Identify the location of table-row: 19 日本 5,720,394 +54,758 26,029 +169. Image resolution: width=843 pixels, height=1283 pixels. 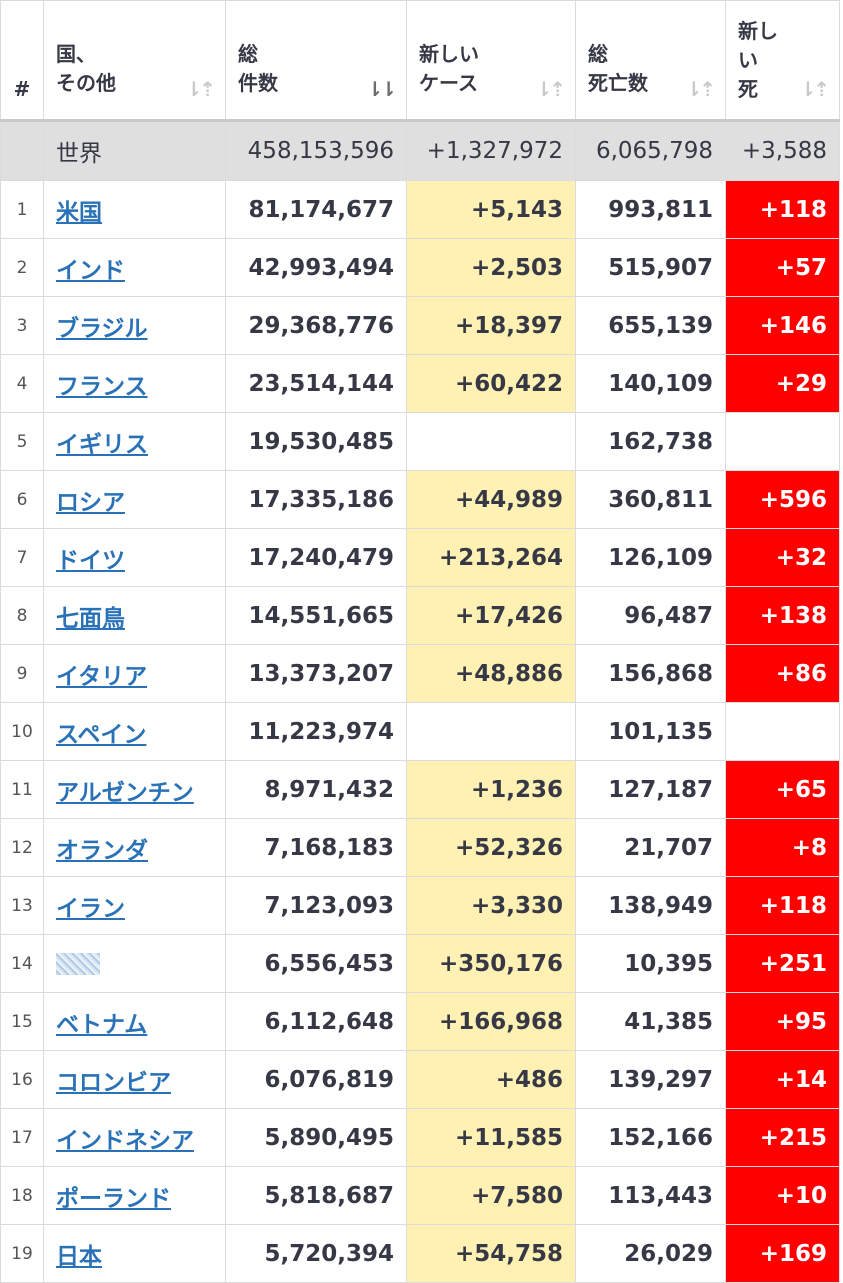
(420, 1253).